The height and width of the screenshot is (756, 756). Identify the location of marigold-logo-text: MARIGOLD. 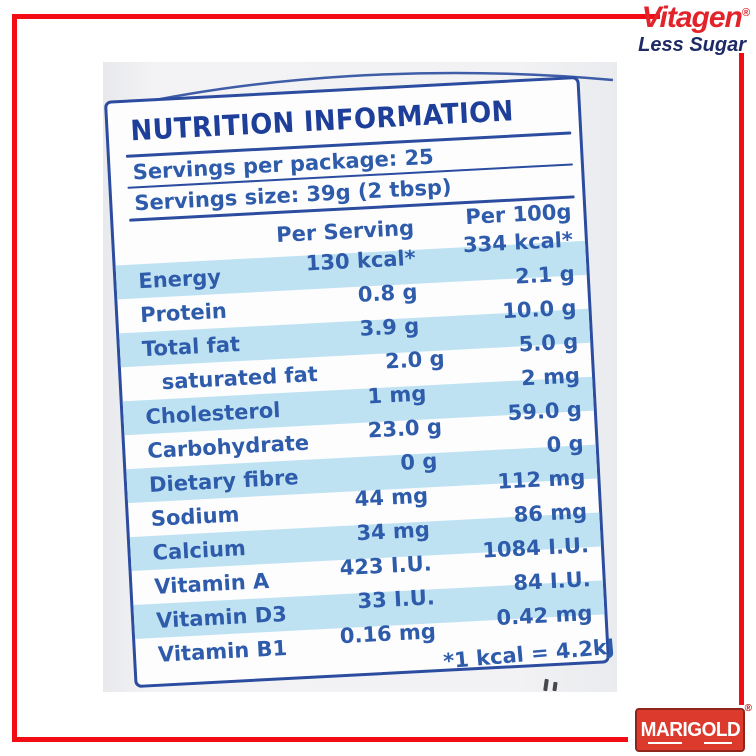
(690, 729).